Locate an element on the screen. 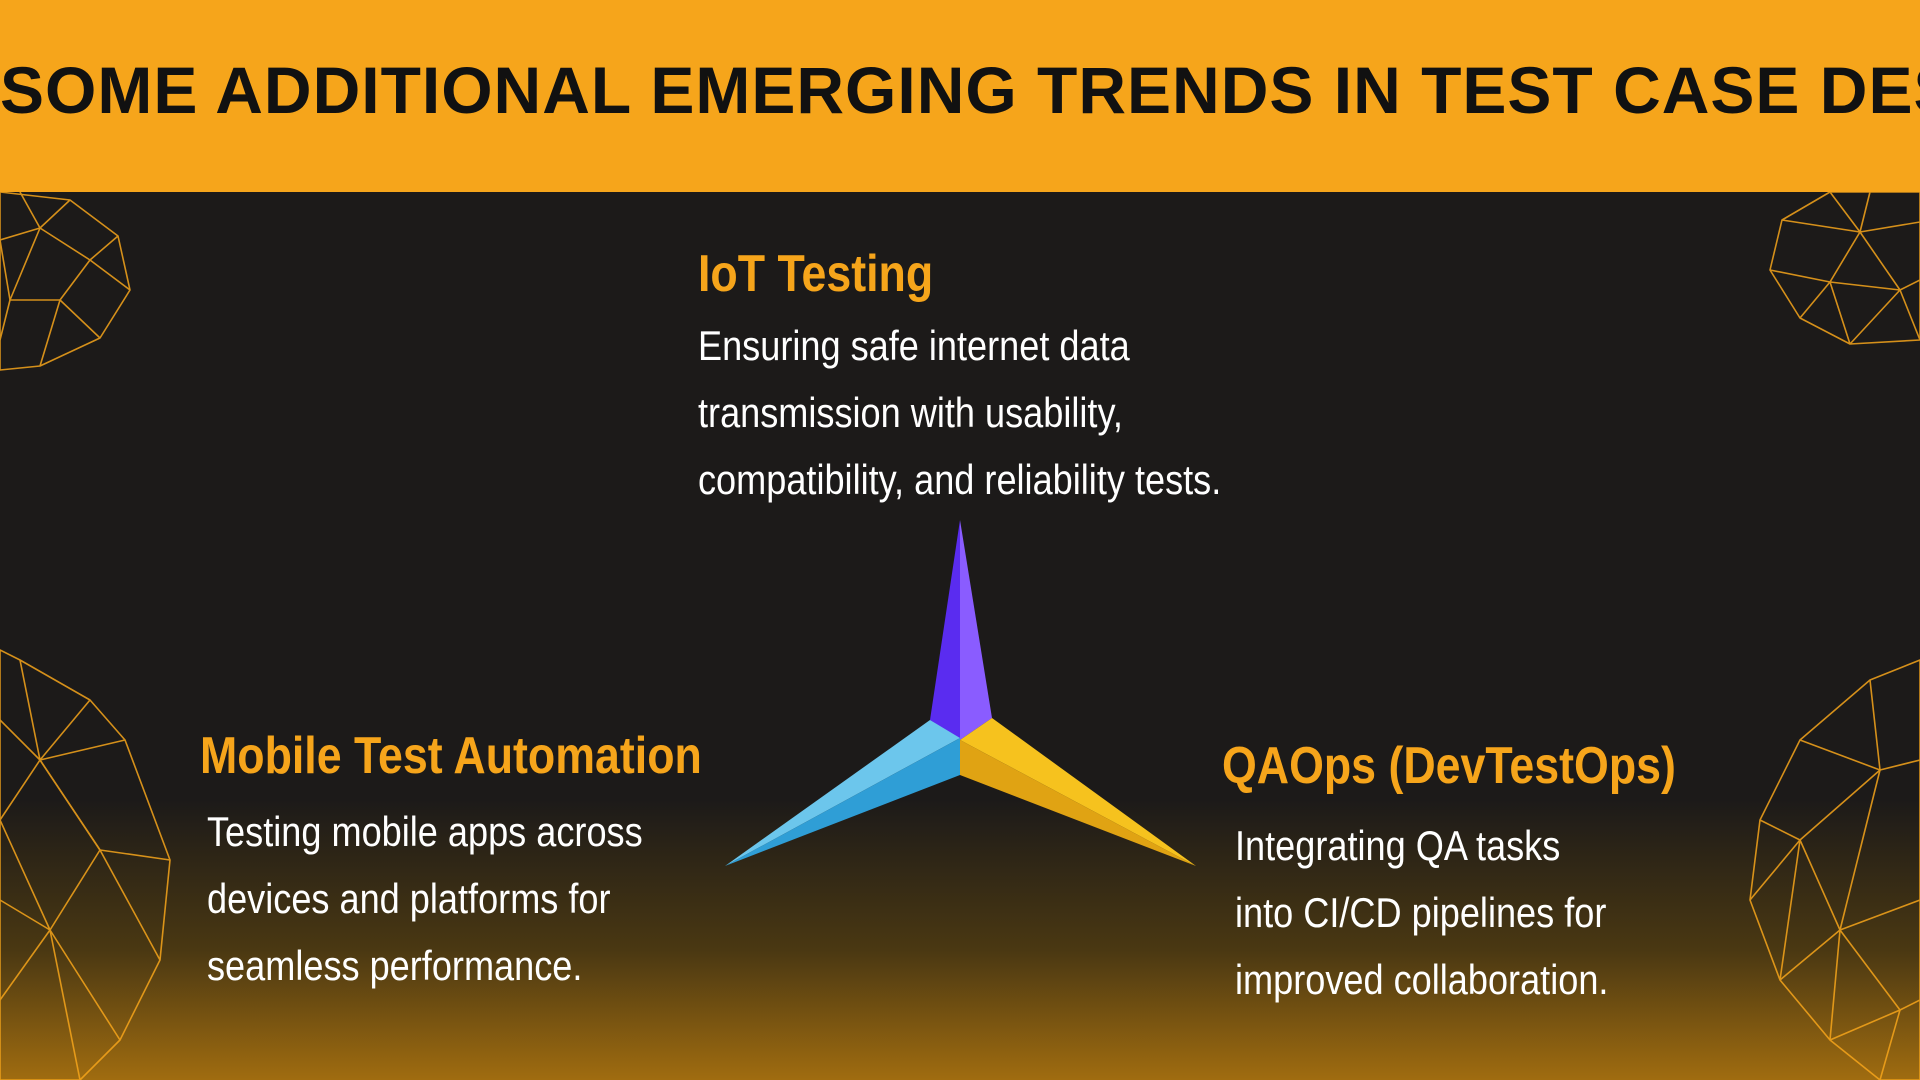 The width and height of the screenshot is (1920, 1080). trend-description-line: Integrating QA tasks is located at coordinates (1398, 845).